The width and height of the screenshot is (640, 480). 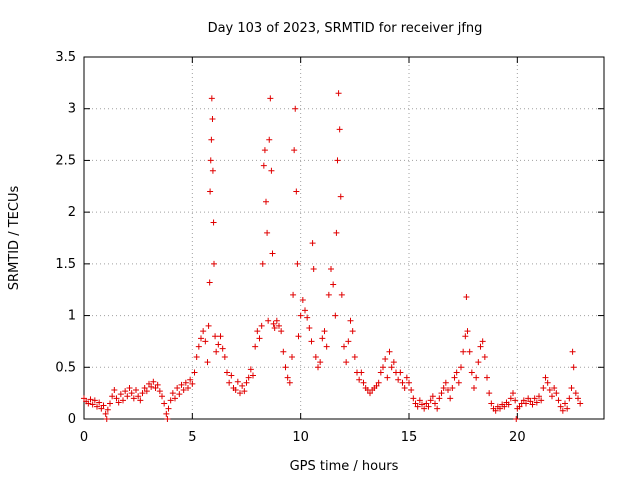 What do you see at coordinates (300, 437) in the screenshot?
I see `x-tick-label: 10` at bounding box center [300, 437].